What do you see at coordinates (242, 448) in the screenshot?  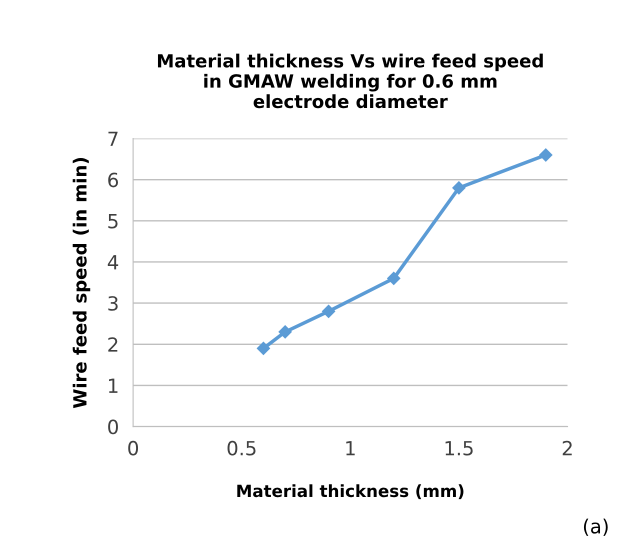 I see `x-tick-label: 0.5` at bounding box center [242, 448].